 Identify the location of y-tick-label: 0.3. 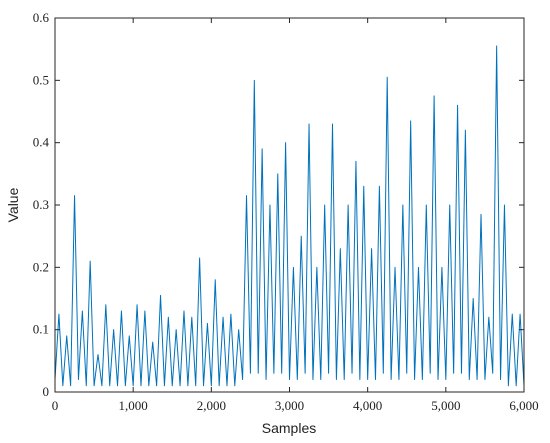
(41, 204).